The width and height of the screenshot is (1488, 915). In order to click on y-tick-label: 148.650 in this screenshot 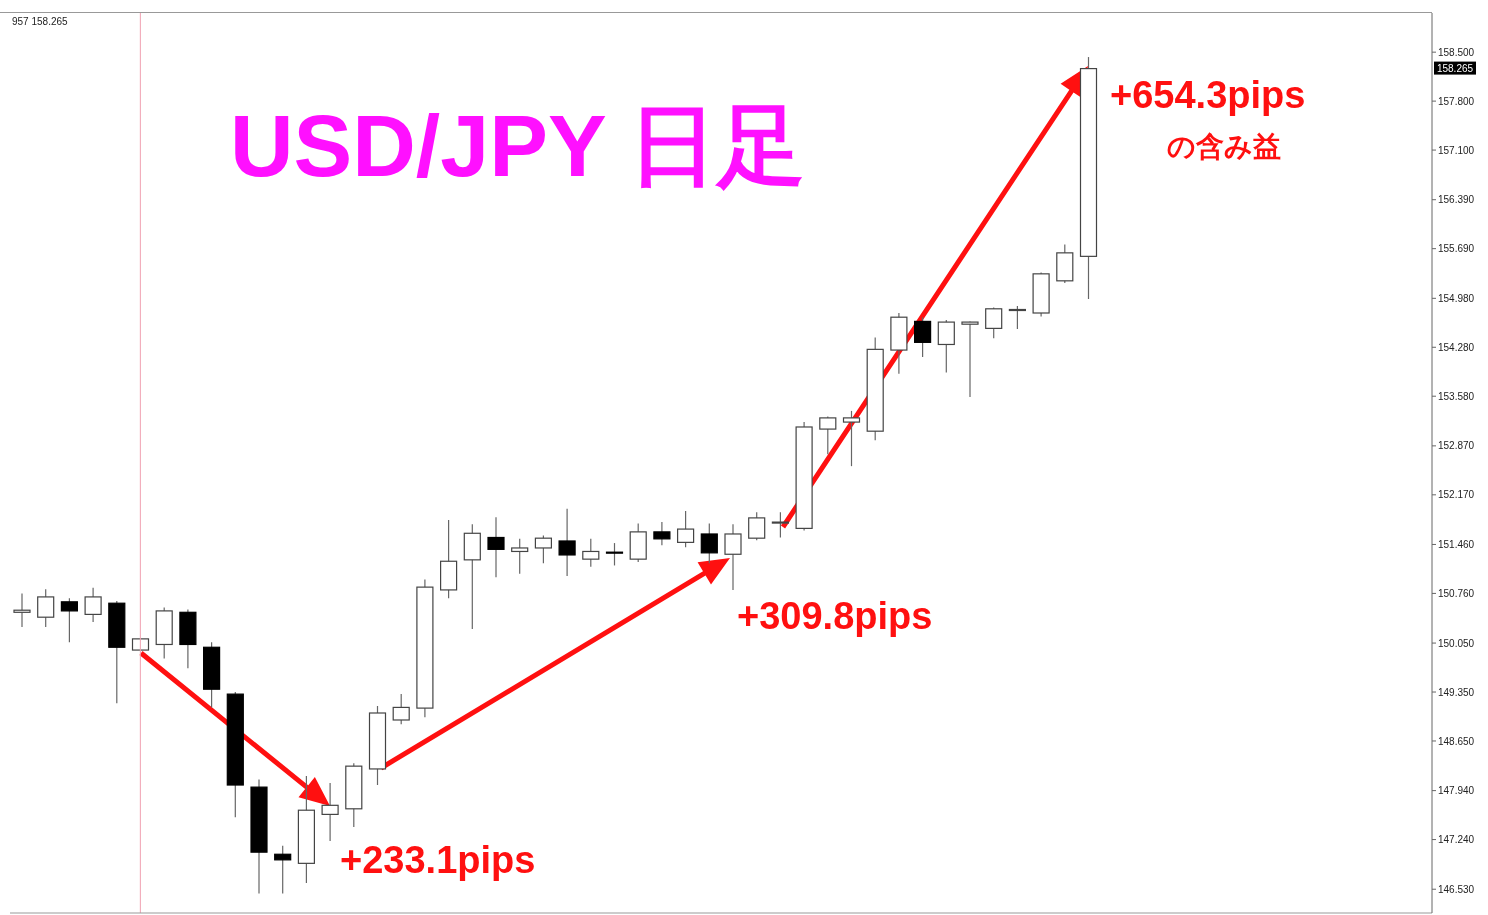, I will do `click(1456, 741)`.